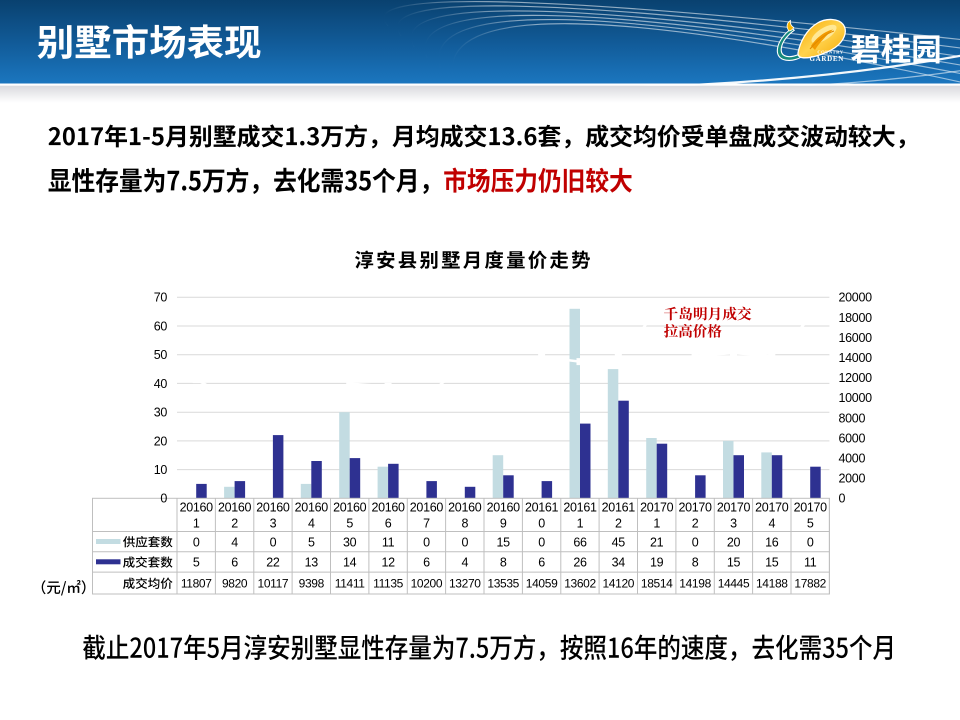 The height and width of the screenshot is (720, 960). What do you see at coordinates (196, 584) in the screenshot?
I see `svg-text: 11807` at bounding box center [196, 584].